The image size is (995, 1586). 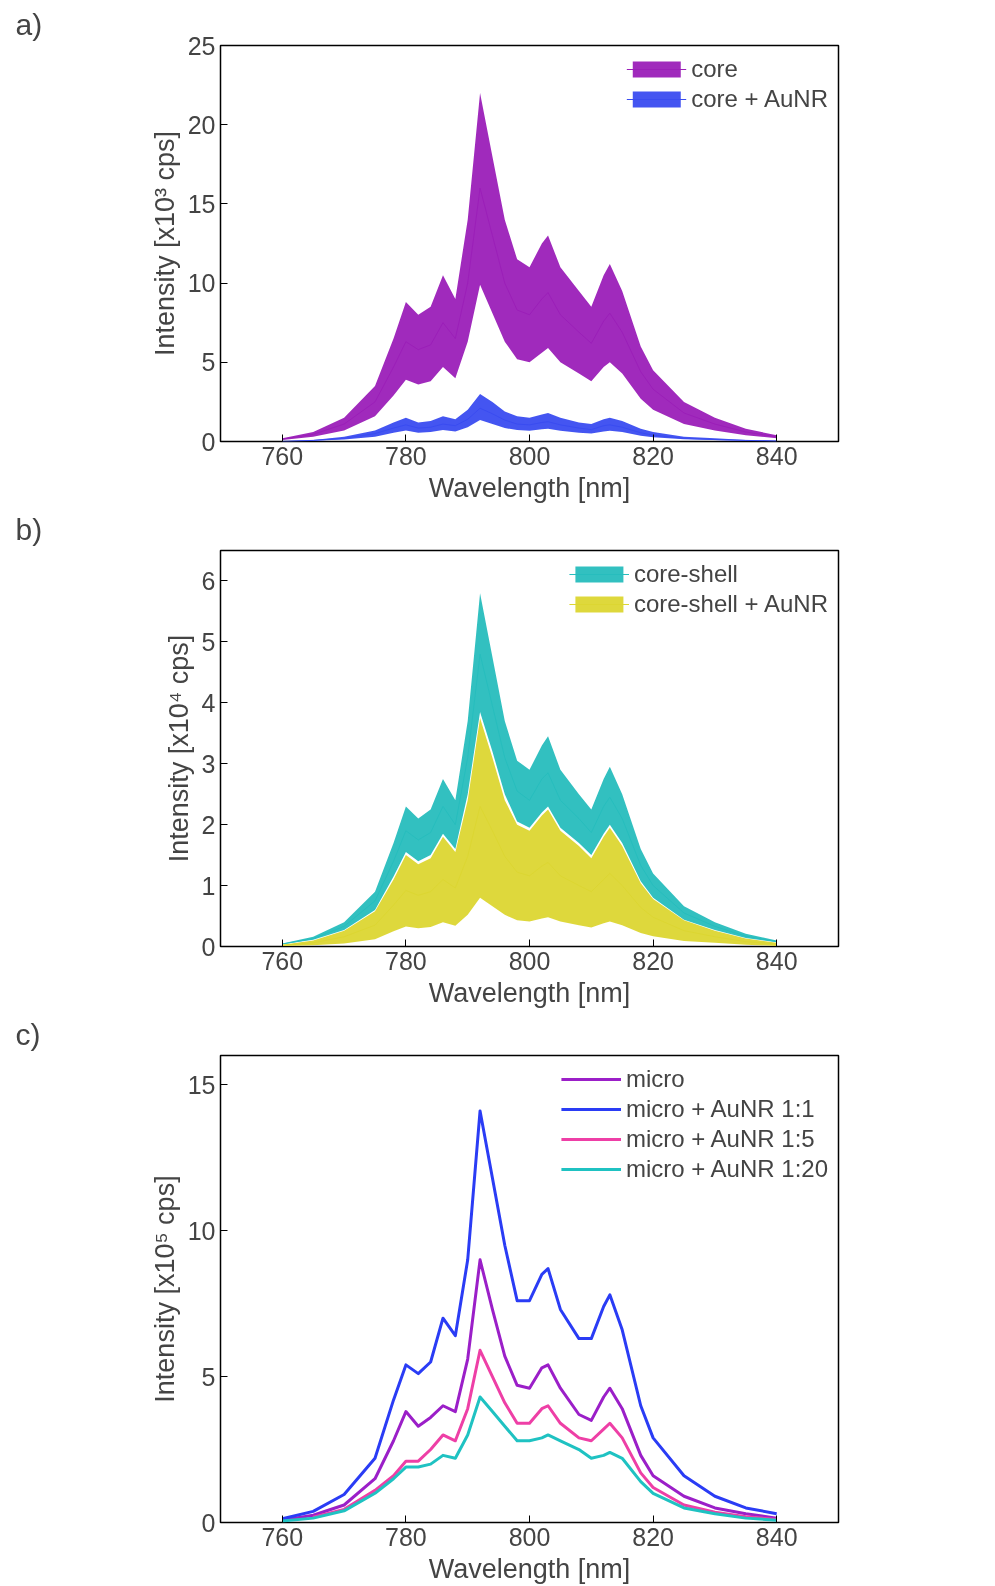 What do you see at coordinates (164, 243) in the screenshot?
I see `y-axis-title: Intensity [x10³ cps]` at bounding box center [164, 243].